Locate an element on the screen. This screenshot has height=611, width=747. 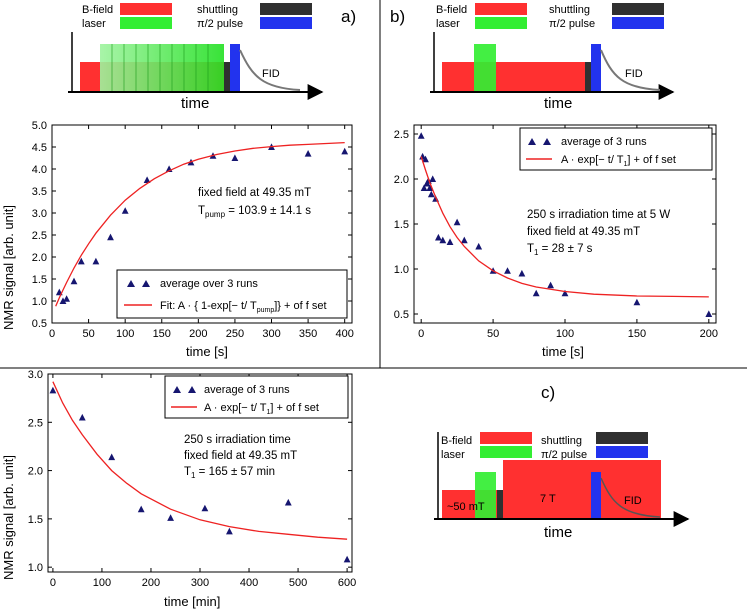
y-tick-label: 5.0 is located at coordinates (39, 126).